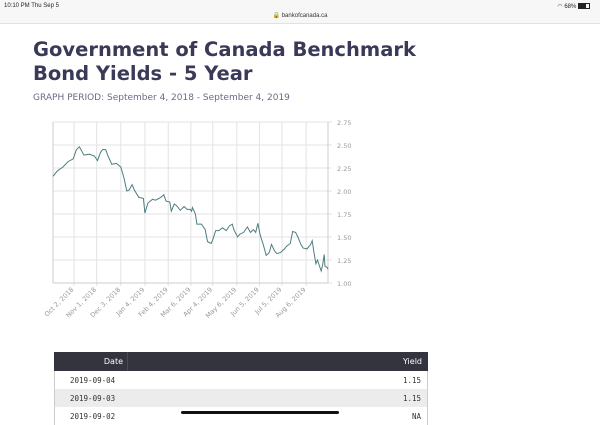  What do you see at coordinates (344, 238) in the screenshot?
I see `y-tick-label: 1.50` at bounding box center [344, 238].